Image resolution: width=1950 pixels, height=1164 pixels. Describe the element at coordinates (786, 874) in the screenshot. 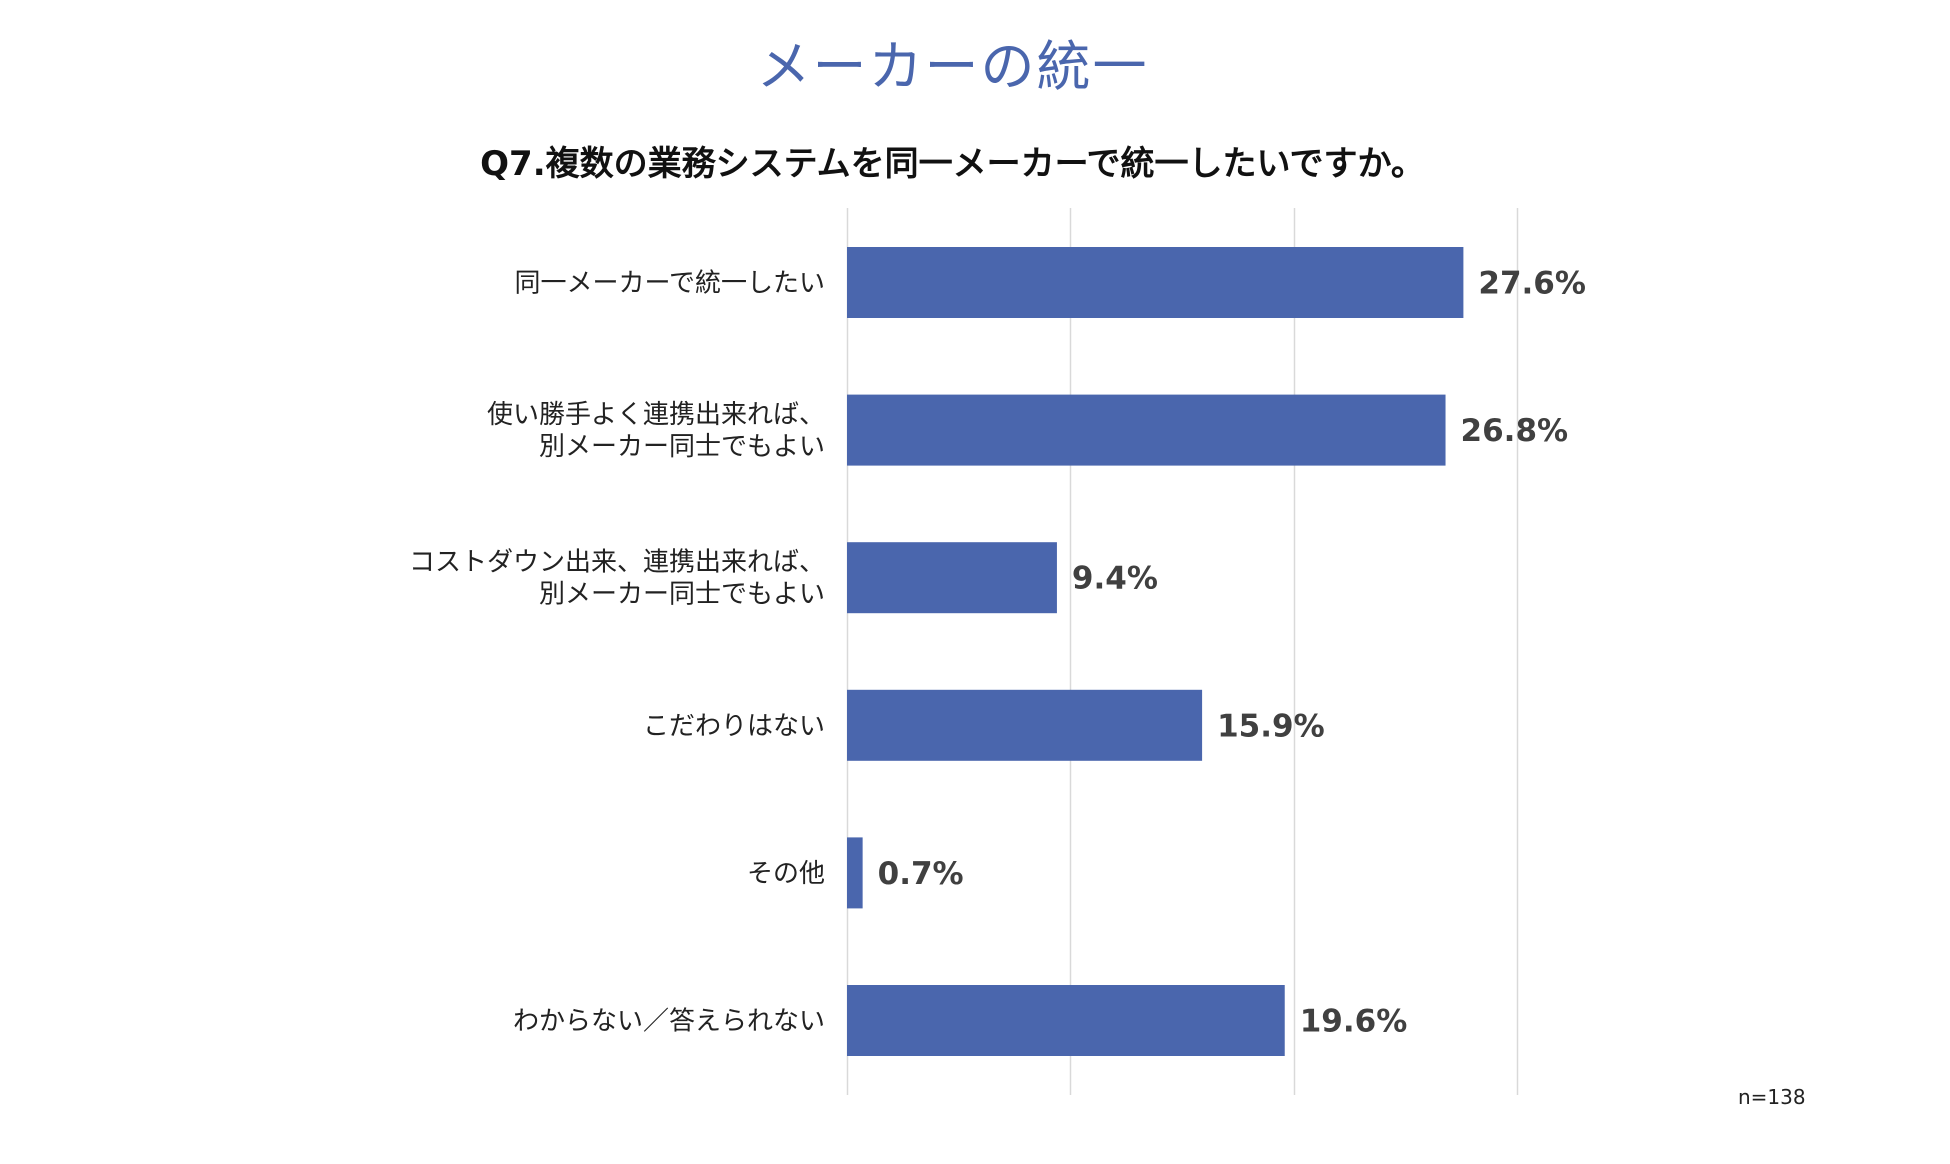

I see `category-label: その他` at that location.